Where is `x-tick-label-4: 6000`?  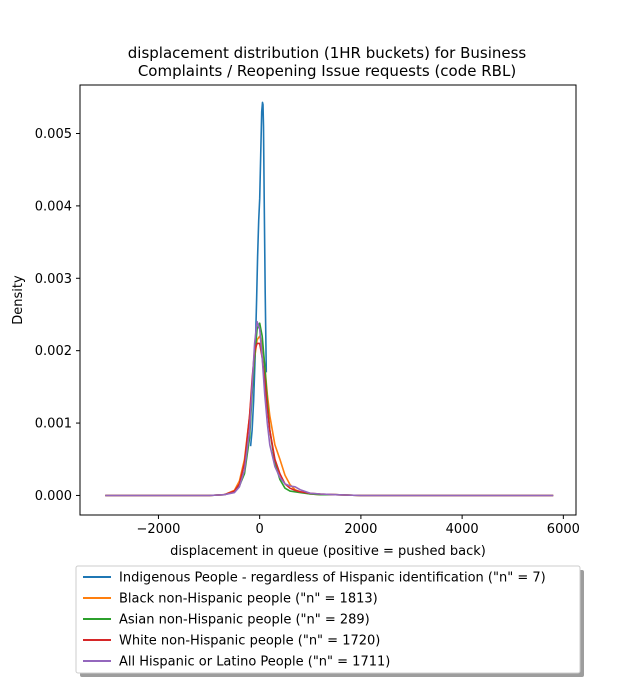 x-tick-label-4: 6000 is located at coordinates (563, 529).